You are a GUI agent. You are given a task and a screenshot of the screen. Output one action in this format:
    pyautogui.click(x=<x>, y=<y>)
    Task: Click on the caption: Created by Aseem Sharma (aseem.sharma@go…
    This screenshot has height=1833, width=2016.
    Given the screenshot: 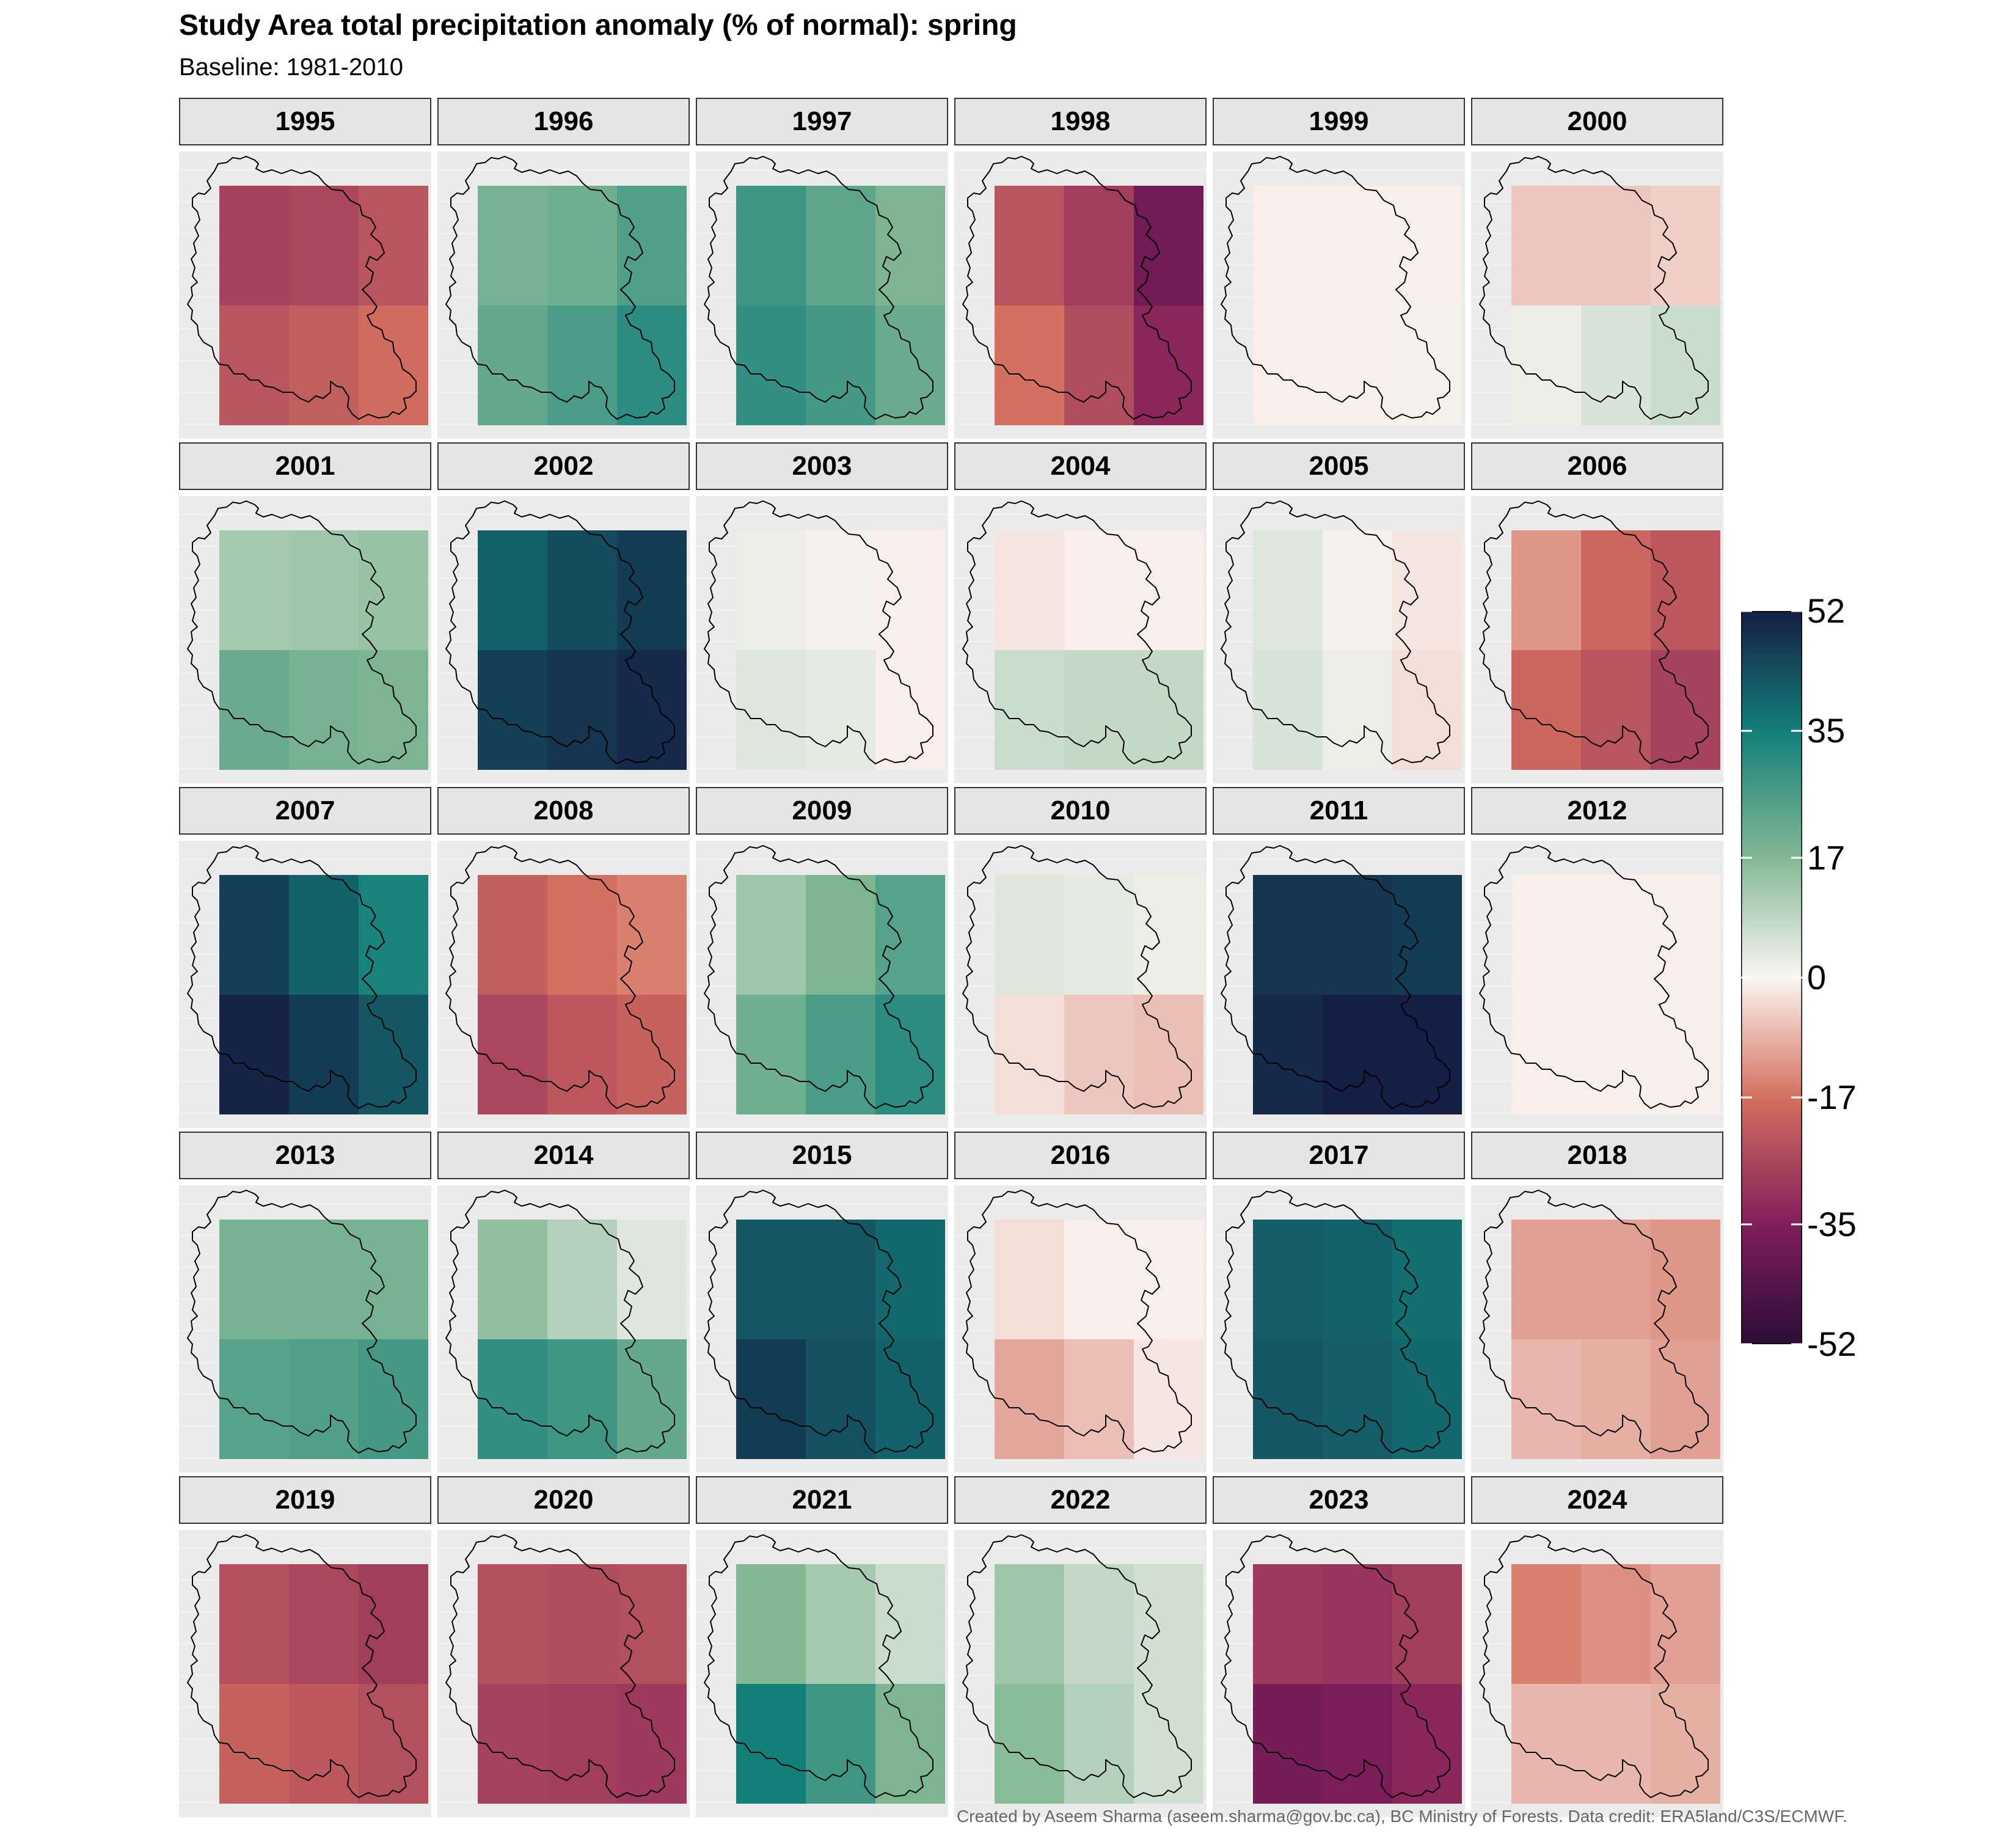 What is the action you would take?
    pyautogui.click(x=1402, y=1816)
    